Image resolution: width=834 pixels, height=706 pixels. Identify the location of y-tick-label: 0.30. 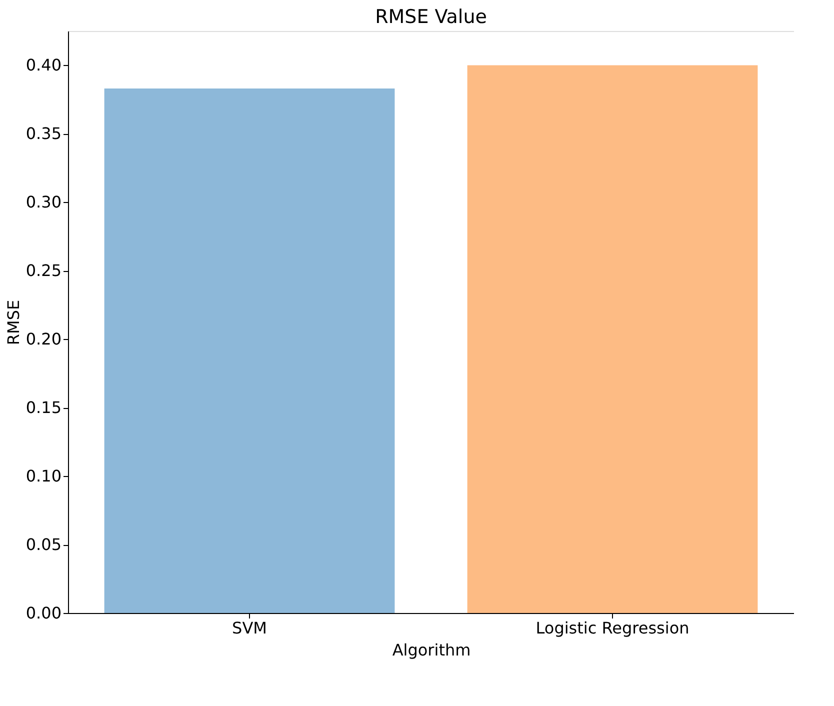
(44, 202).